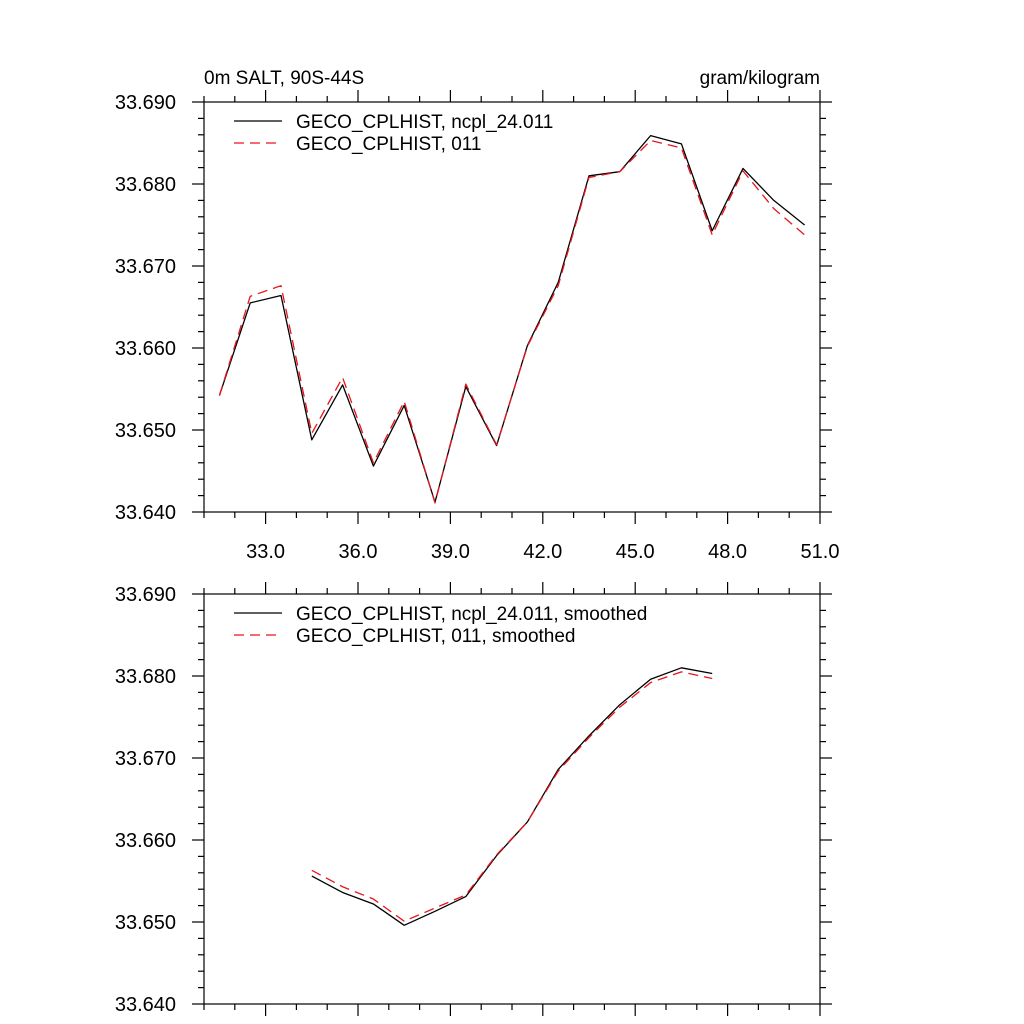 The width and height of the screenshot is (1024, 1024). Describe the element at coordinates (424, 122) in the screenshot. I see `legend-label: GECO_CPLHIST, ncpl_24.011` at that location.